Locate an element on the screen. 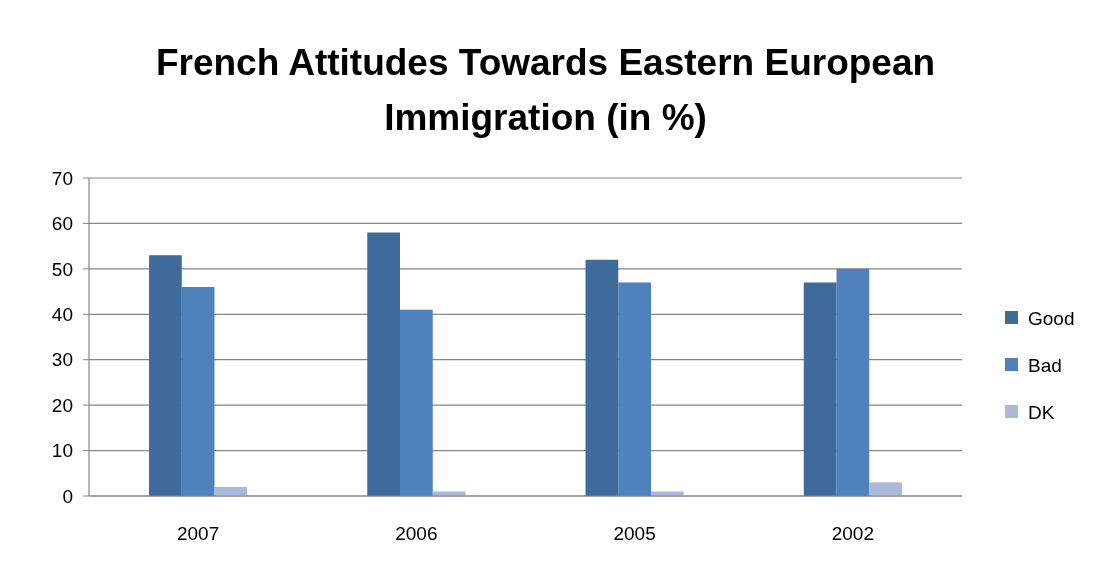 This screenshot has height=577, width=1108. y-tick-label: 0 is located at coordinates (67, 496).